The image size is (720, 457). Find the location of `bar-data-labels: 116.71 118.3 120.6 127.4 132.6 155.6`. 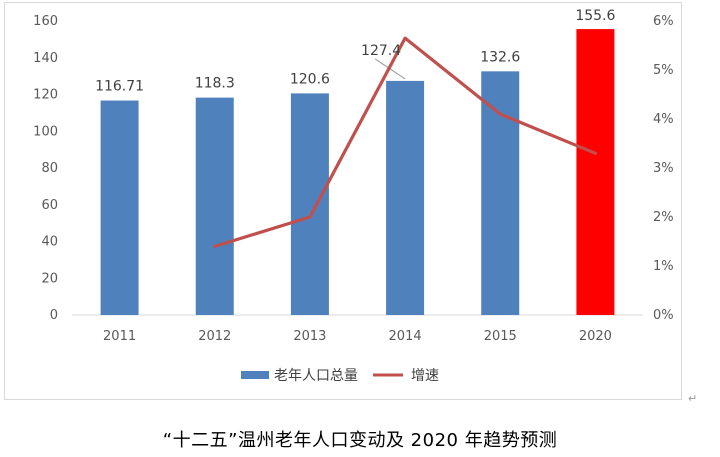

bar-data-labels: 116.71 118.3 120.6 127.4 132.6 155.6 is located at coordinates (355, 51).